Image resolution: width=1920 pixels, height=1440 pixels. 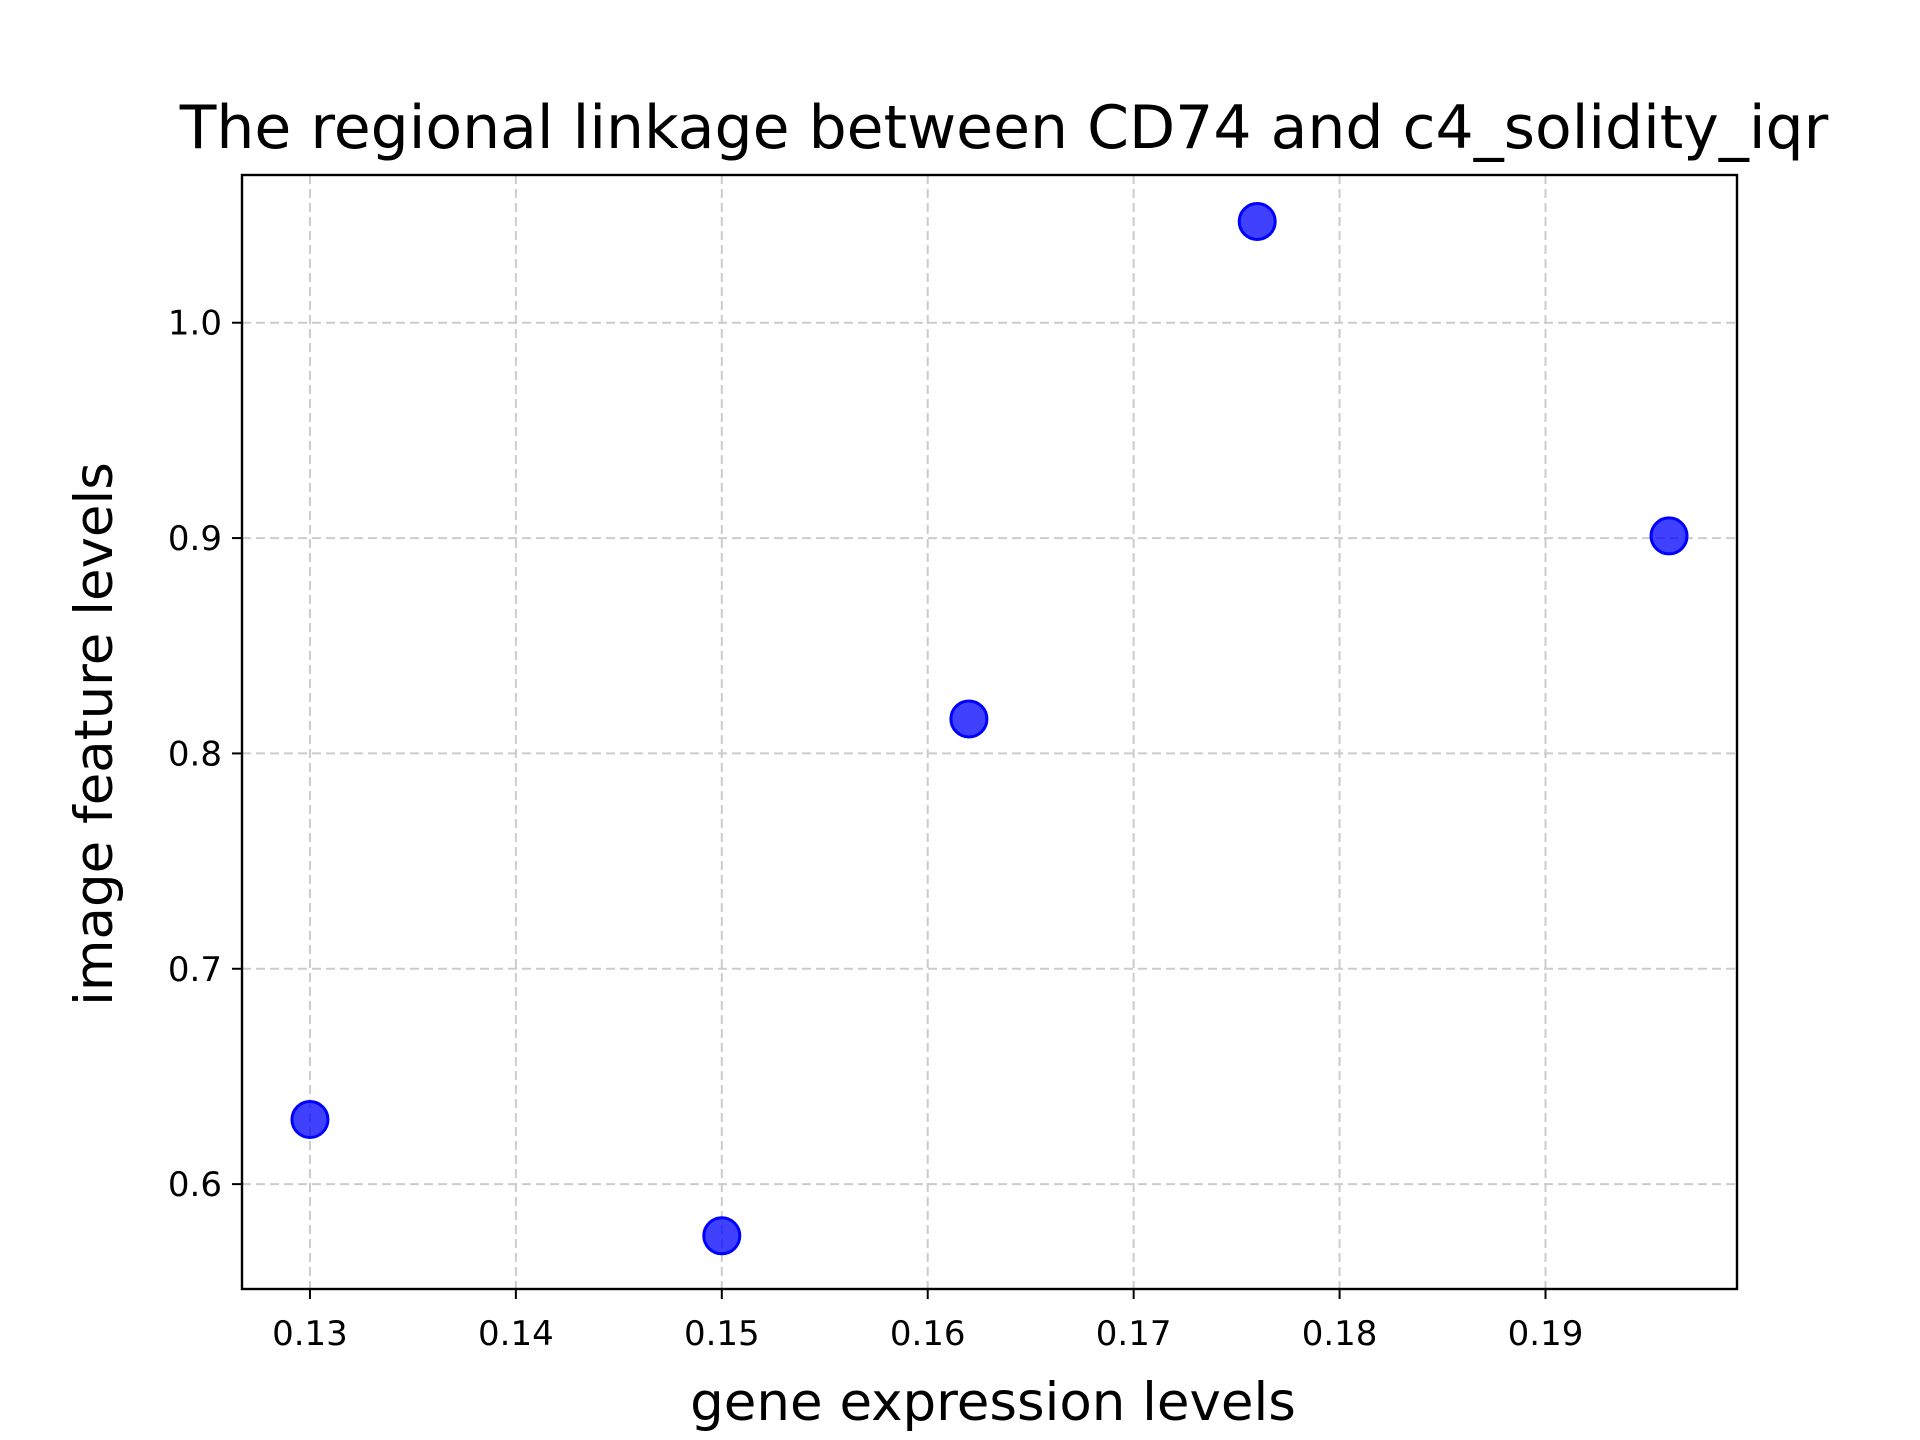 What do you see at coordinates (928, 1334) in the screenshot?
I see `x-tick-label: 0.16` at bounding box center [928, 1334].